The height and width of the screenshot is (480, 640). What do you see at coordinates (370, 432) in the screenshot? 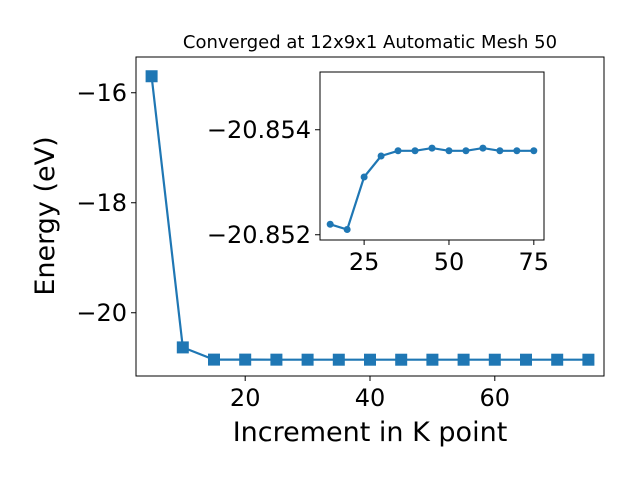
I see `x-axis-title: Increment in K point` at bounding box center [370, 432].